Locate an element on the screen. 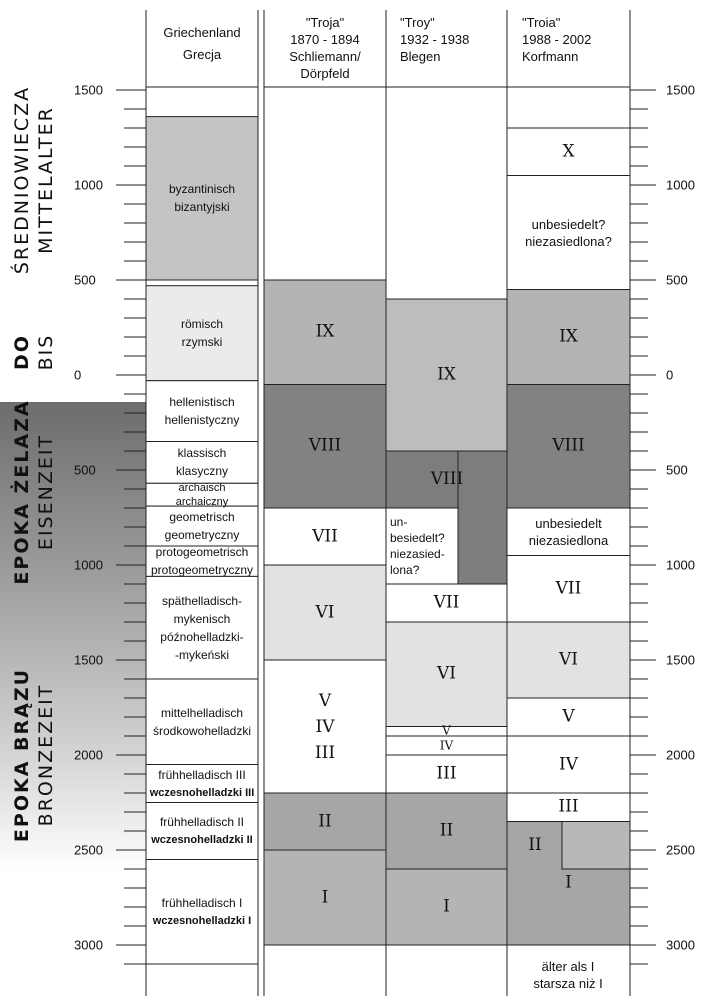 The height and width of the screenshot is (1001, 704). schliemann-layer-label: II is located at coordinates (325, 821).